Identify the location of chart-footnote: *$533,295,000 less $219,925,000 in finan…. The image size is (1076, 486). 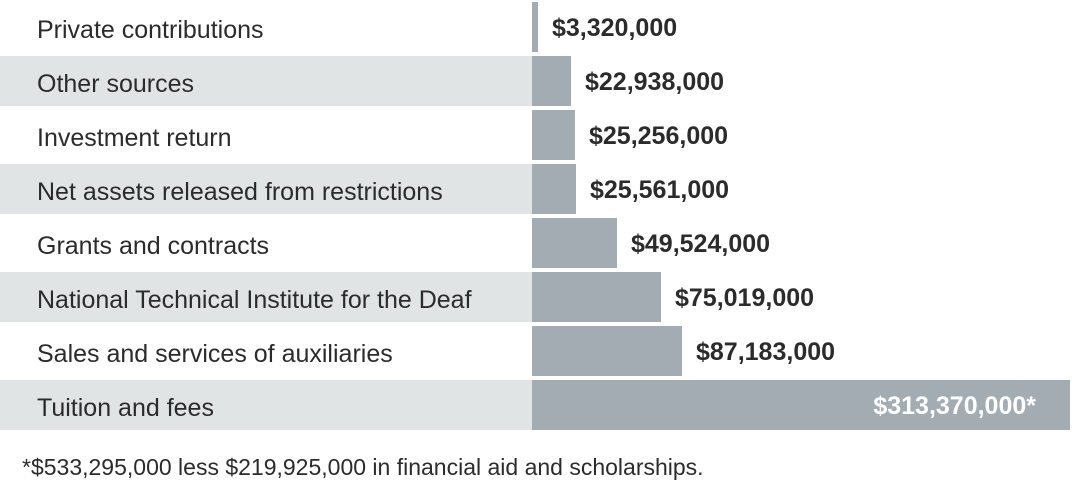
(363, 467).